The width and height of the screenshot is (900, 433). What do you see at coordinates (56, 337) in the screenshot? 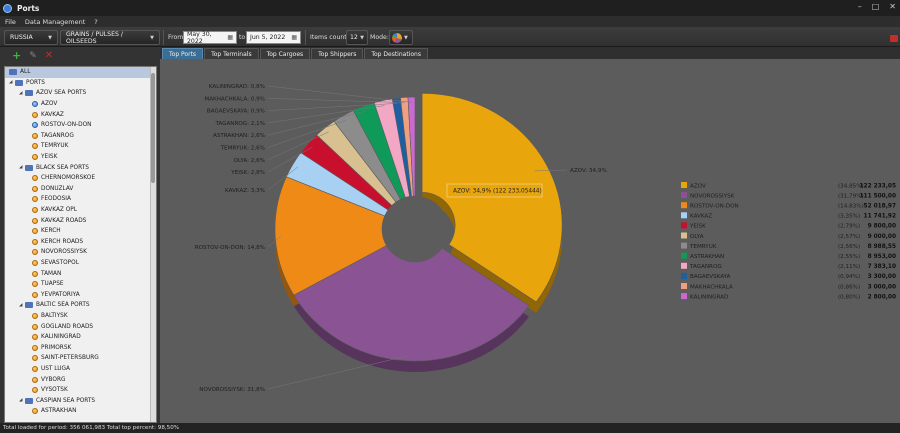
I see `tree-item-port: KALININGRAD` at bounding box center [56, 337].